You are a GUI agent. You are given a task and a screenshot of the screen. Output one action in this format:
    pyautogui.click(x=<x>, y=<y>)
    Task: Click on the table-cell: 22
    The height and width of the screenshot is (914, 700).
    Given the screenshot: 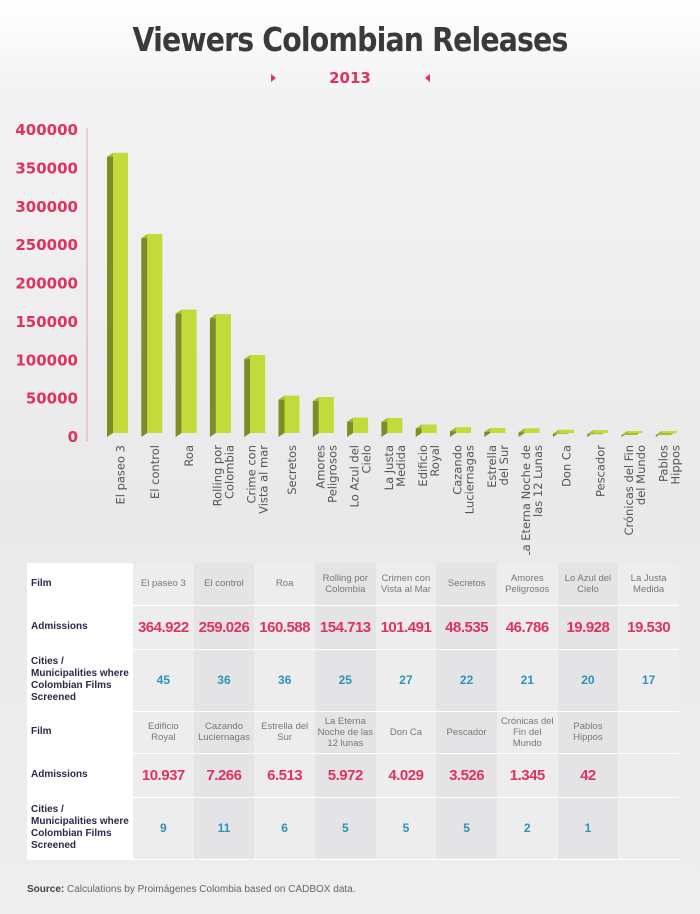 What is the action you would take?
    pyautogui.click(x=466, y=680)
    